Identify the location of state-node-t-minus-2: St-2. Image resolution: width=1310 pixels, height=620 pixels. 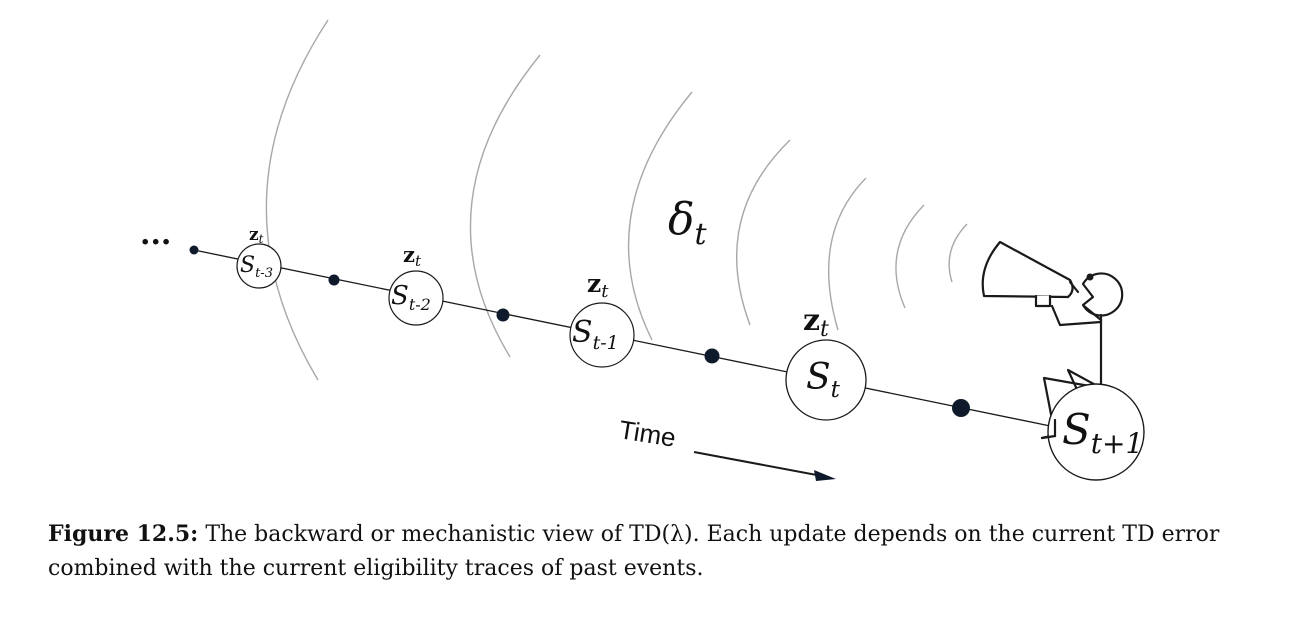
(416, 298).